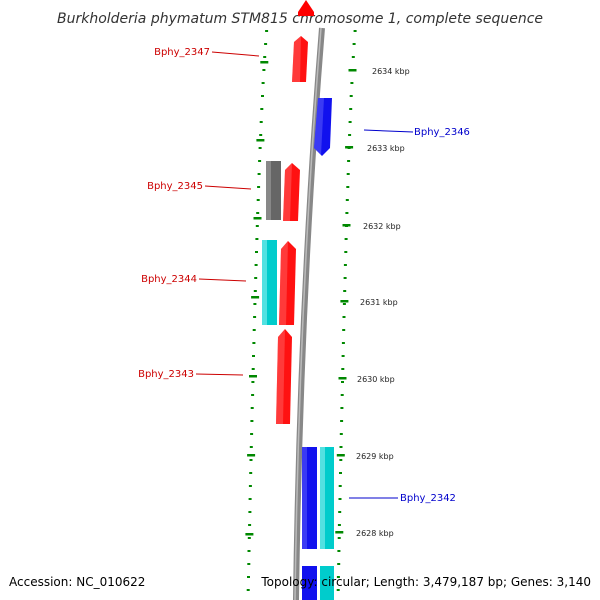  I want to click on tick-label: 2631 kbp, so click(379, 302).